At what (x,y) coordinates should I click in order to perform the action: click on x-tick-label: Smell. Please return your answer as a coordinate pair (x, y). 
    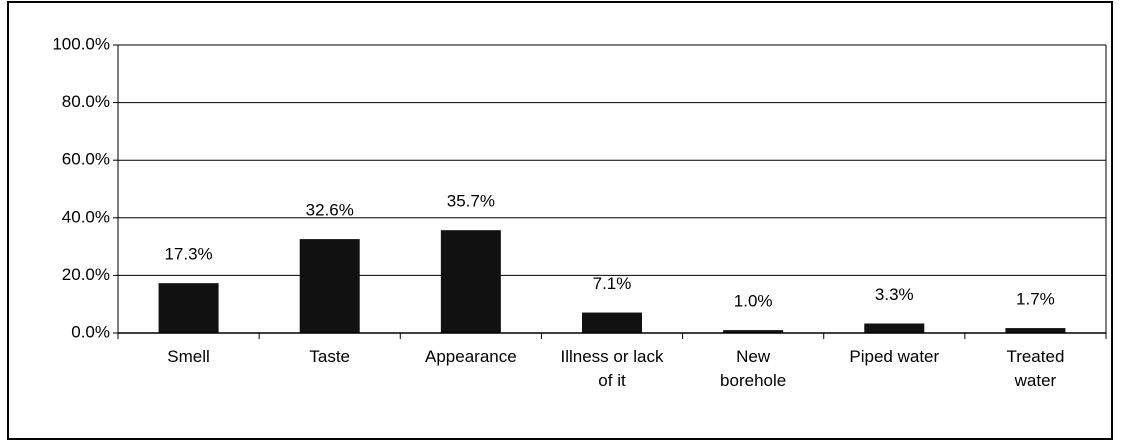
    Looking at the image, I should click on (188, 356).